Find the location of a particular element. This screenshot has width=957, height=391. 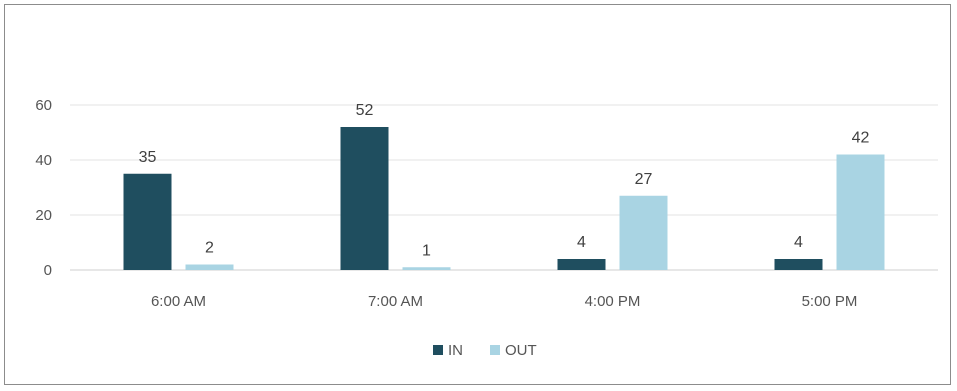

y-tick-label: 0 is located at coordinates (48, 270).